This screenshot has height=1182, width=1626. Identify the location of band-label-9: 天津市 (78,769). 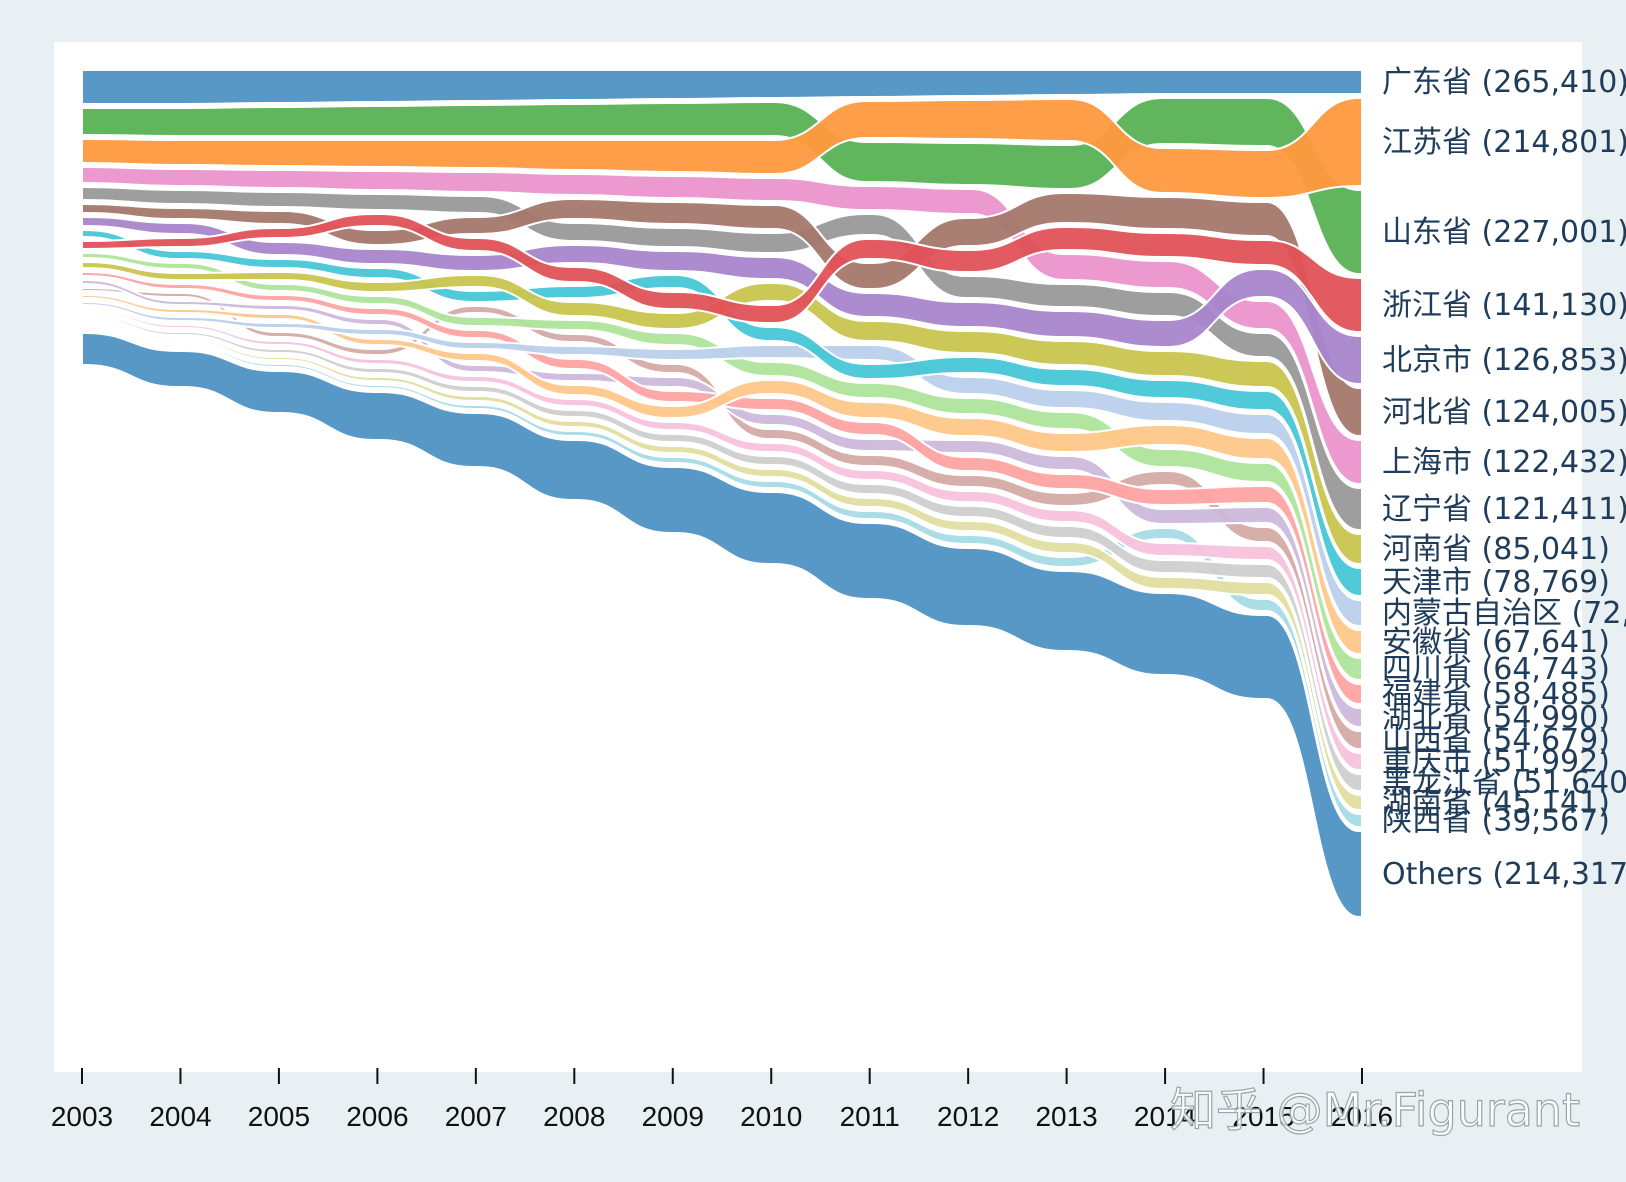
(1496, 582).